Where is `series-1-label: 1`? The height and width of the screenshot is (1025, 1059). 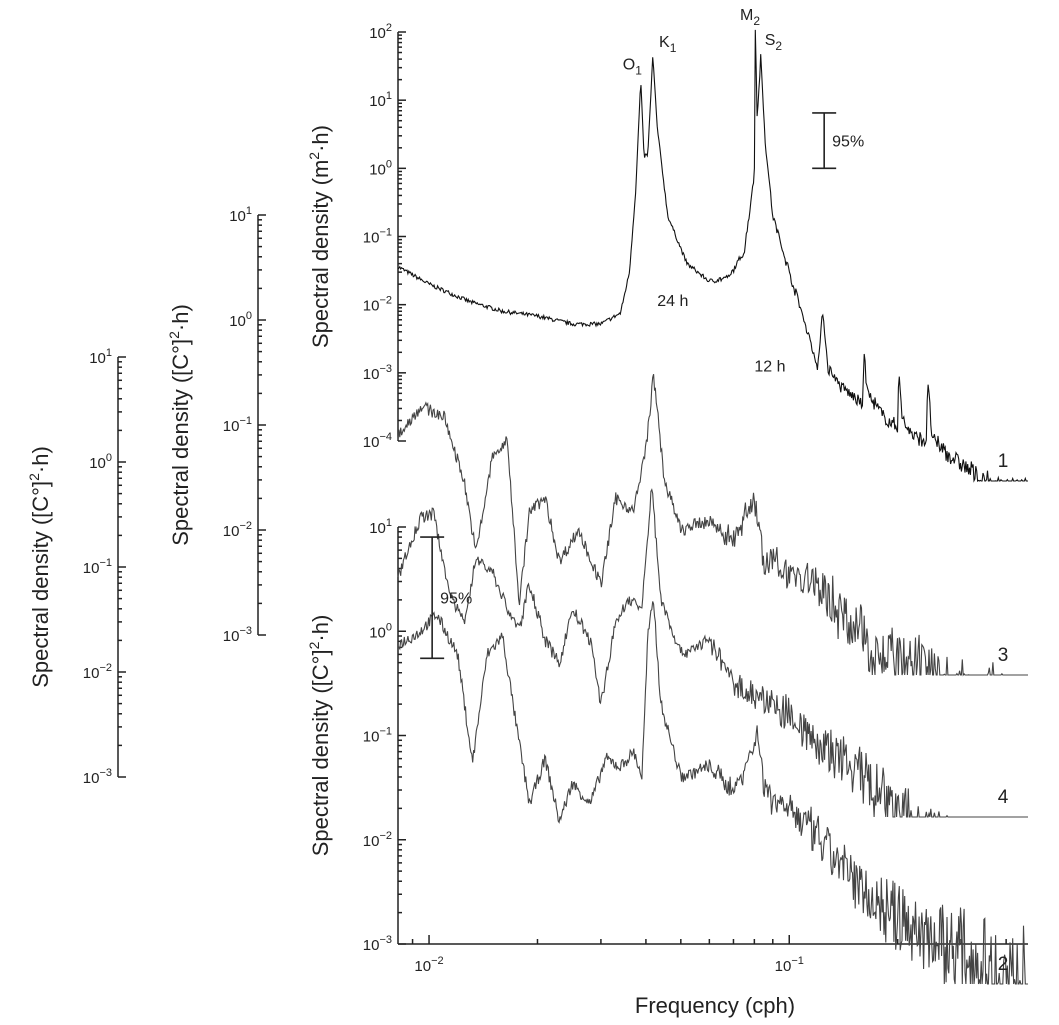
series-1-label: 1 is located at coordinates (1003, 461).